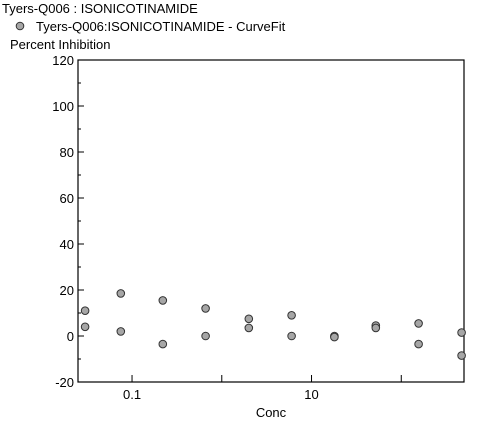 The height and width of the screenshot is (426, 500). What do you see at coordinates (70, 336) in the screenshot?
I see `y-tick-label: 0` at bounding box center [70, 336].